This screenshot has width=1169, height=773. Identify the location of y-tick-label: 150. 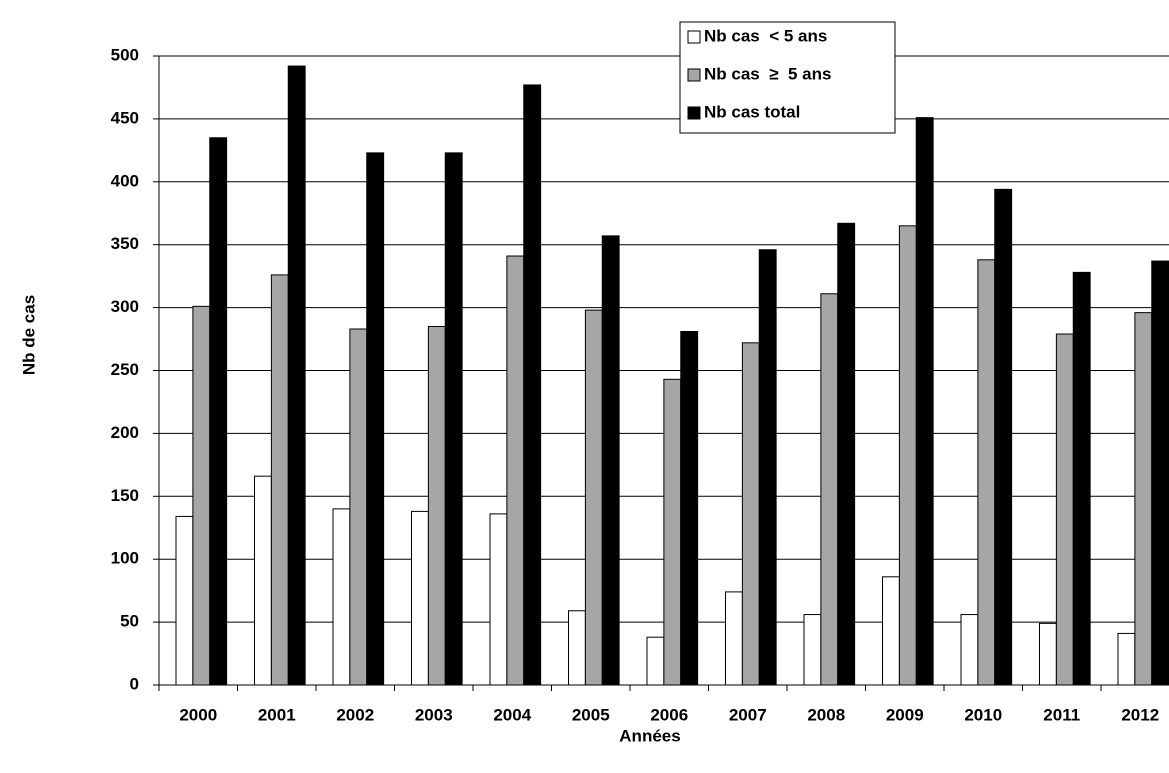
(125, 495).